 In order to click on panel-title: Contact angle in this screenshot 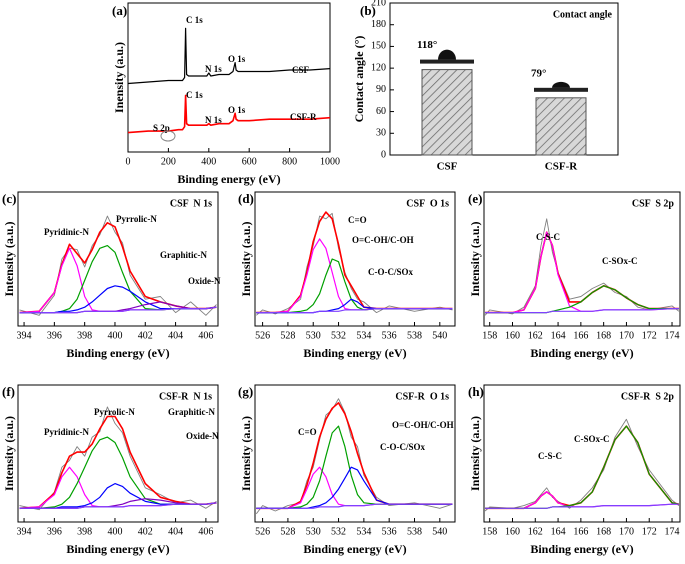, I will do `click(583, 14)`.